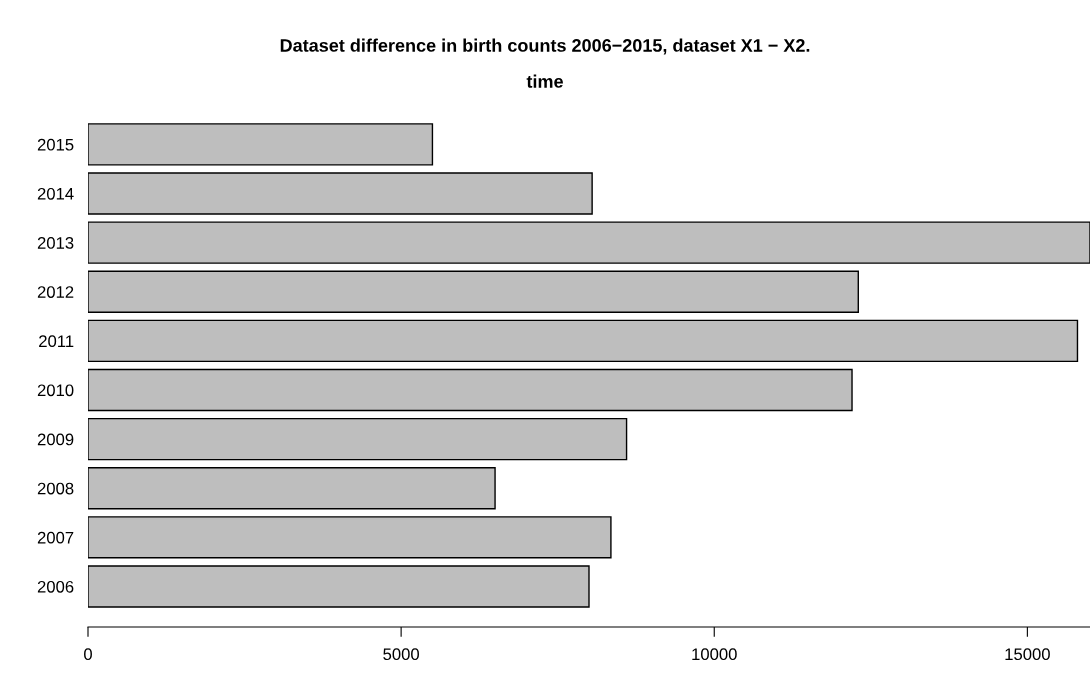 Image resolution: width=1090 pixels, height=674 pixels. I want to click on x-tick-label: 10000, so click(714, 654).